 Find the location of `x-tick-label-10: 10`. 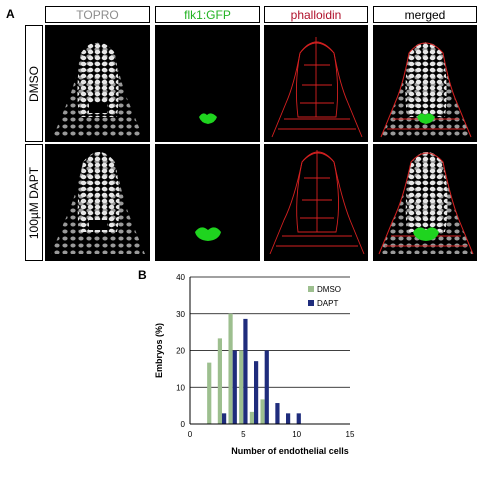

x-tick-label-10: 10 is located at coordinates (296, 434).